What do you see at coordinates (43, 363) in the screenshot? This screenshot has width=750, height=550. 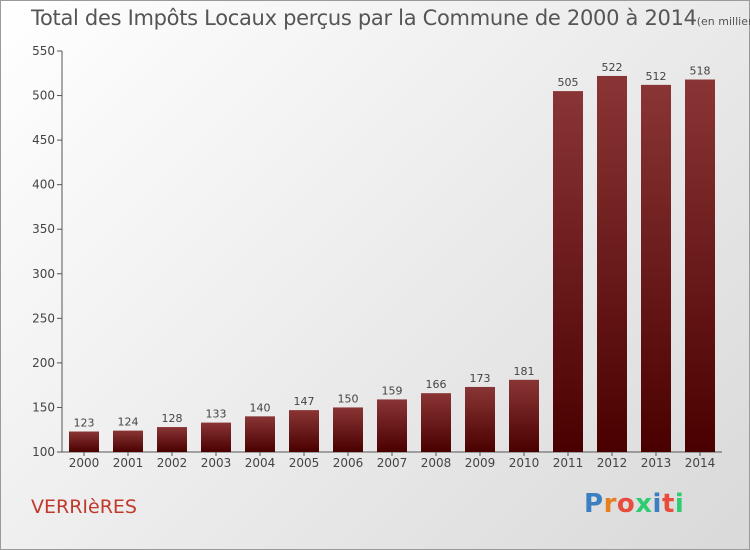 I see `y-tick-label: 200` at bounding box center [43, 363].